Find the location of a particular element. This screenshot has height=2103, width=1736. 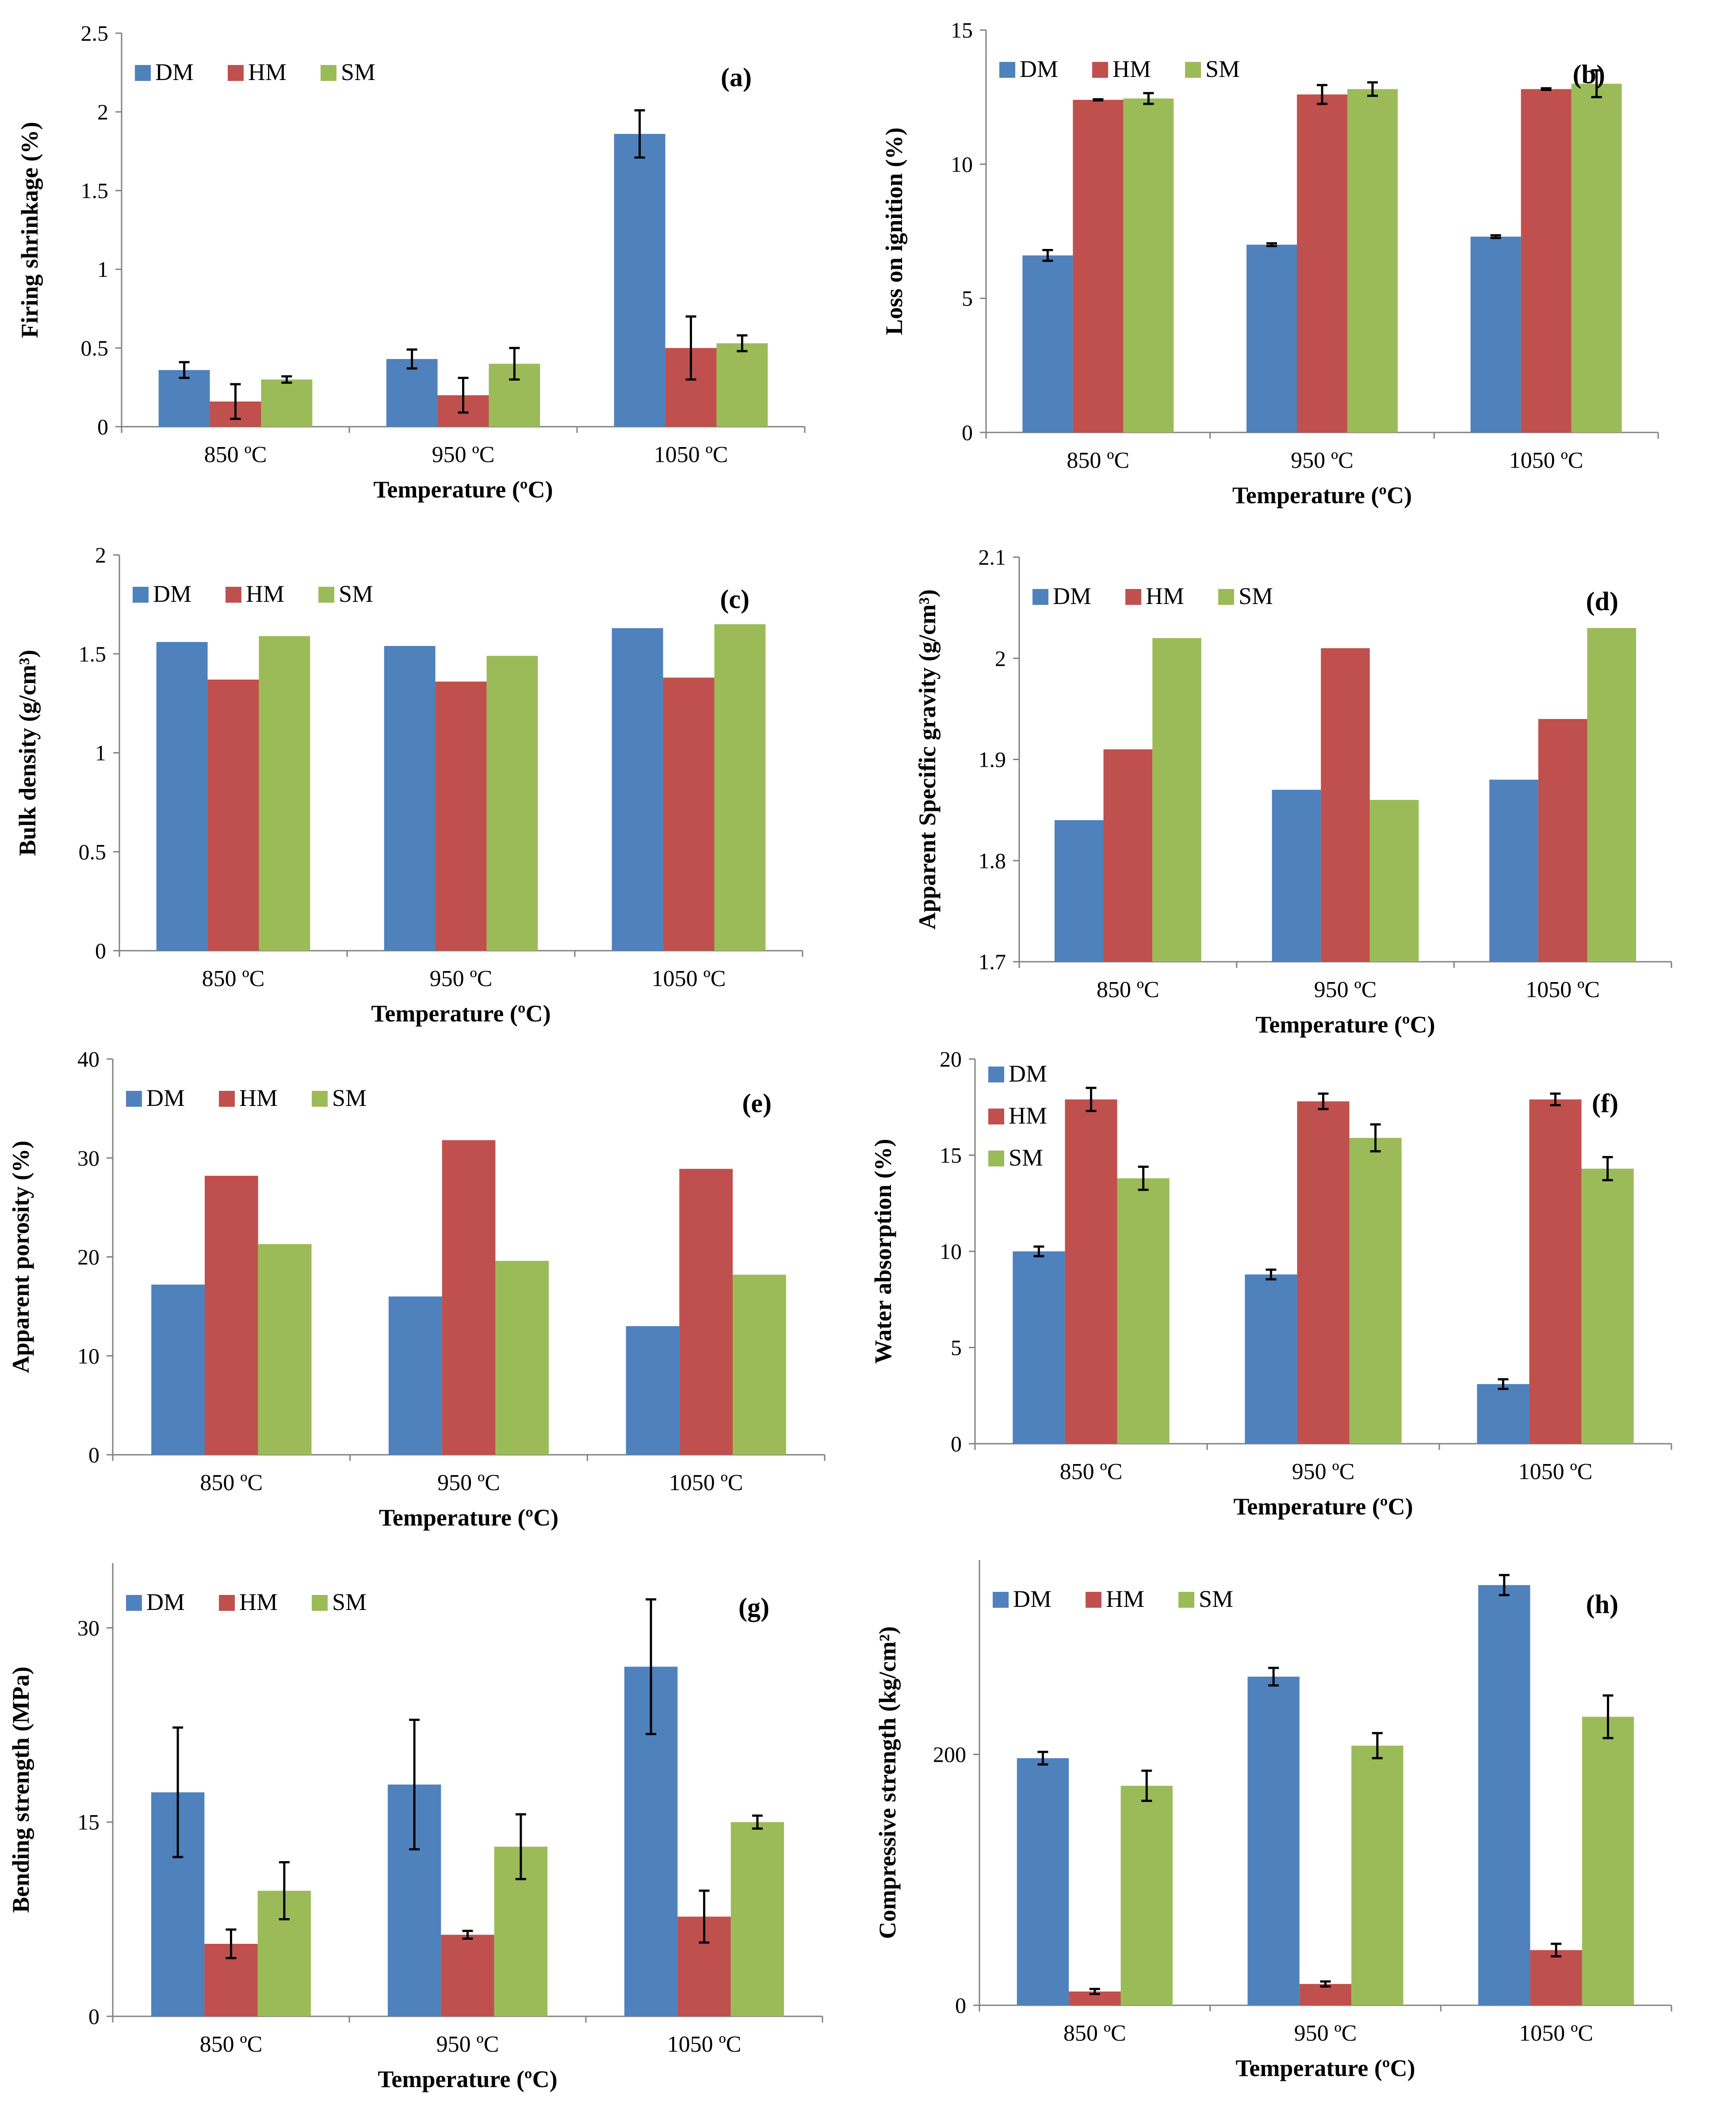

y-tick-label: 40 is located at coordinates (88, 1059).